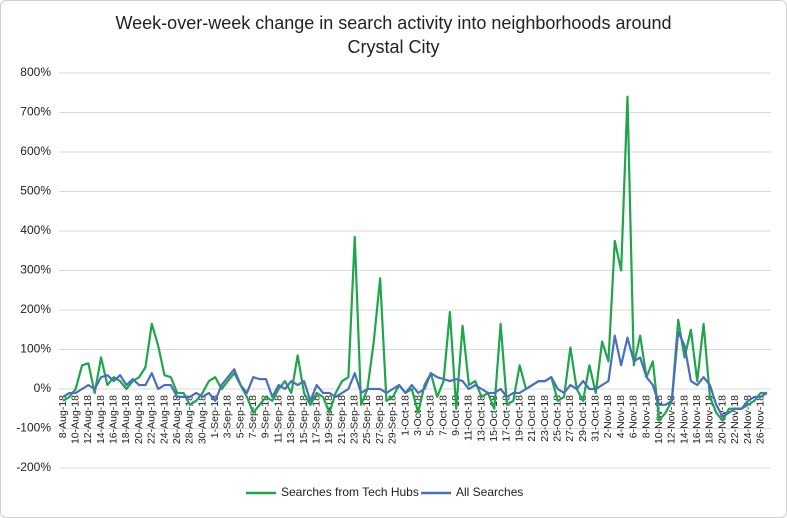  Describe the element at coordinates (532, 418) in the screenshot. I see `x-tick-label: 21-Oct-18` at that location.